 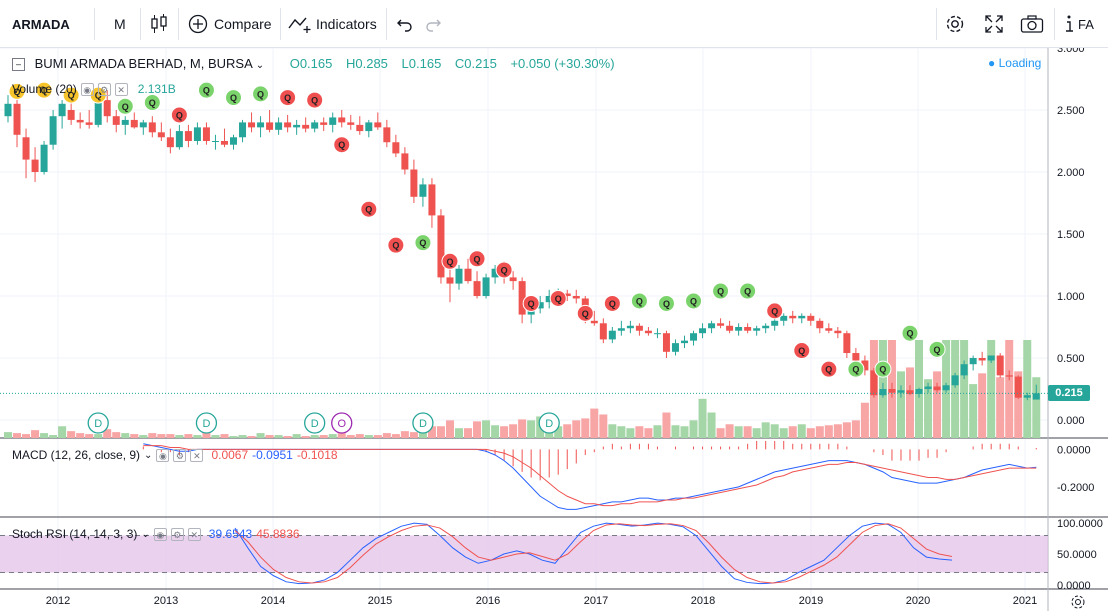 What do you see at coordinates (524, 554) in the screenshot?
I see `stoch-band` at bounding box center [524, 554].